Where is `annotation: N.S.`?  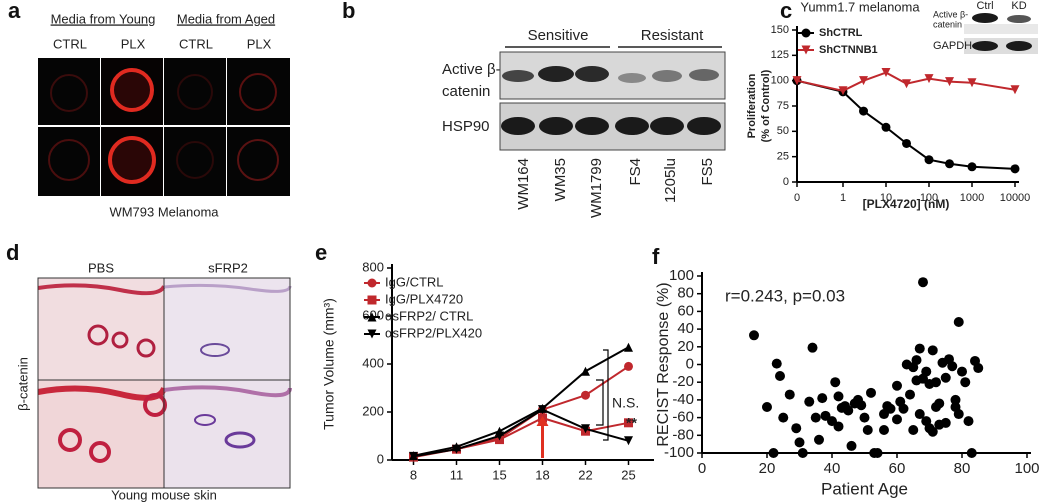
annotation: N.S. is located at coordinates (625, 403).